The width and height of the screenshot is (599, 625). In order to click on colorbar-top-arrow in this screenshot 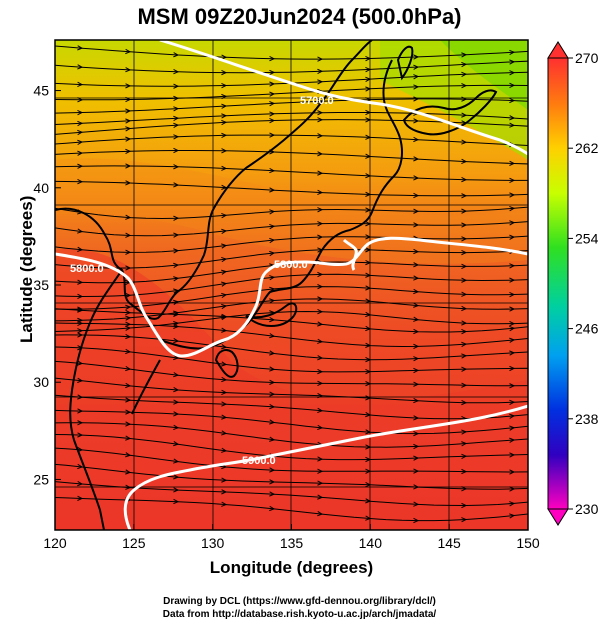, I will do `click(558, 50)`.